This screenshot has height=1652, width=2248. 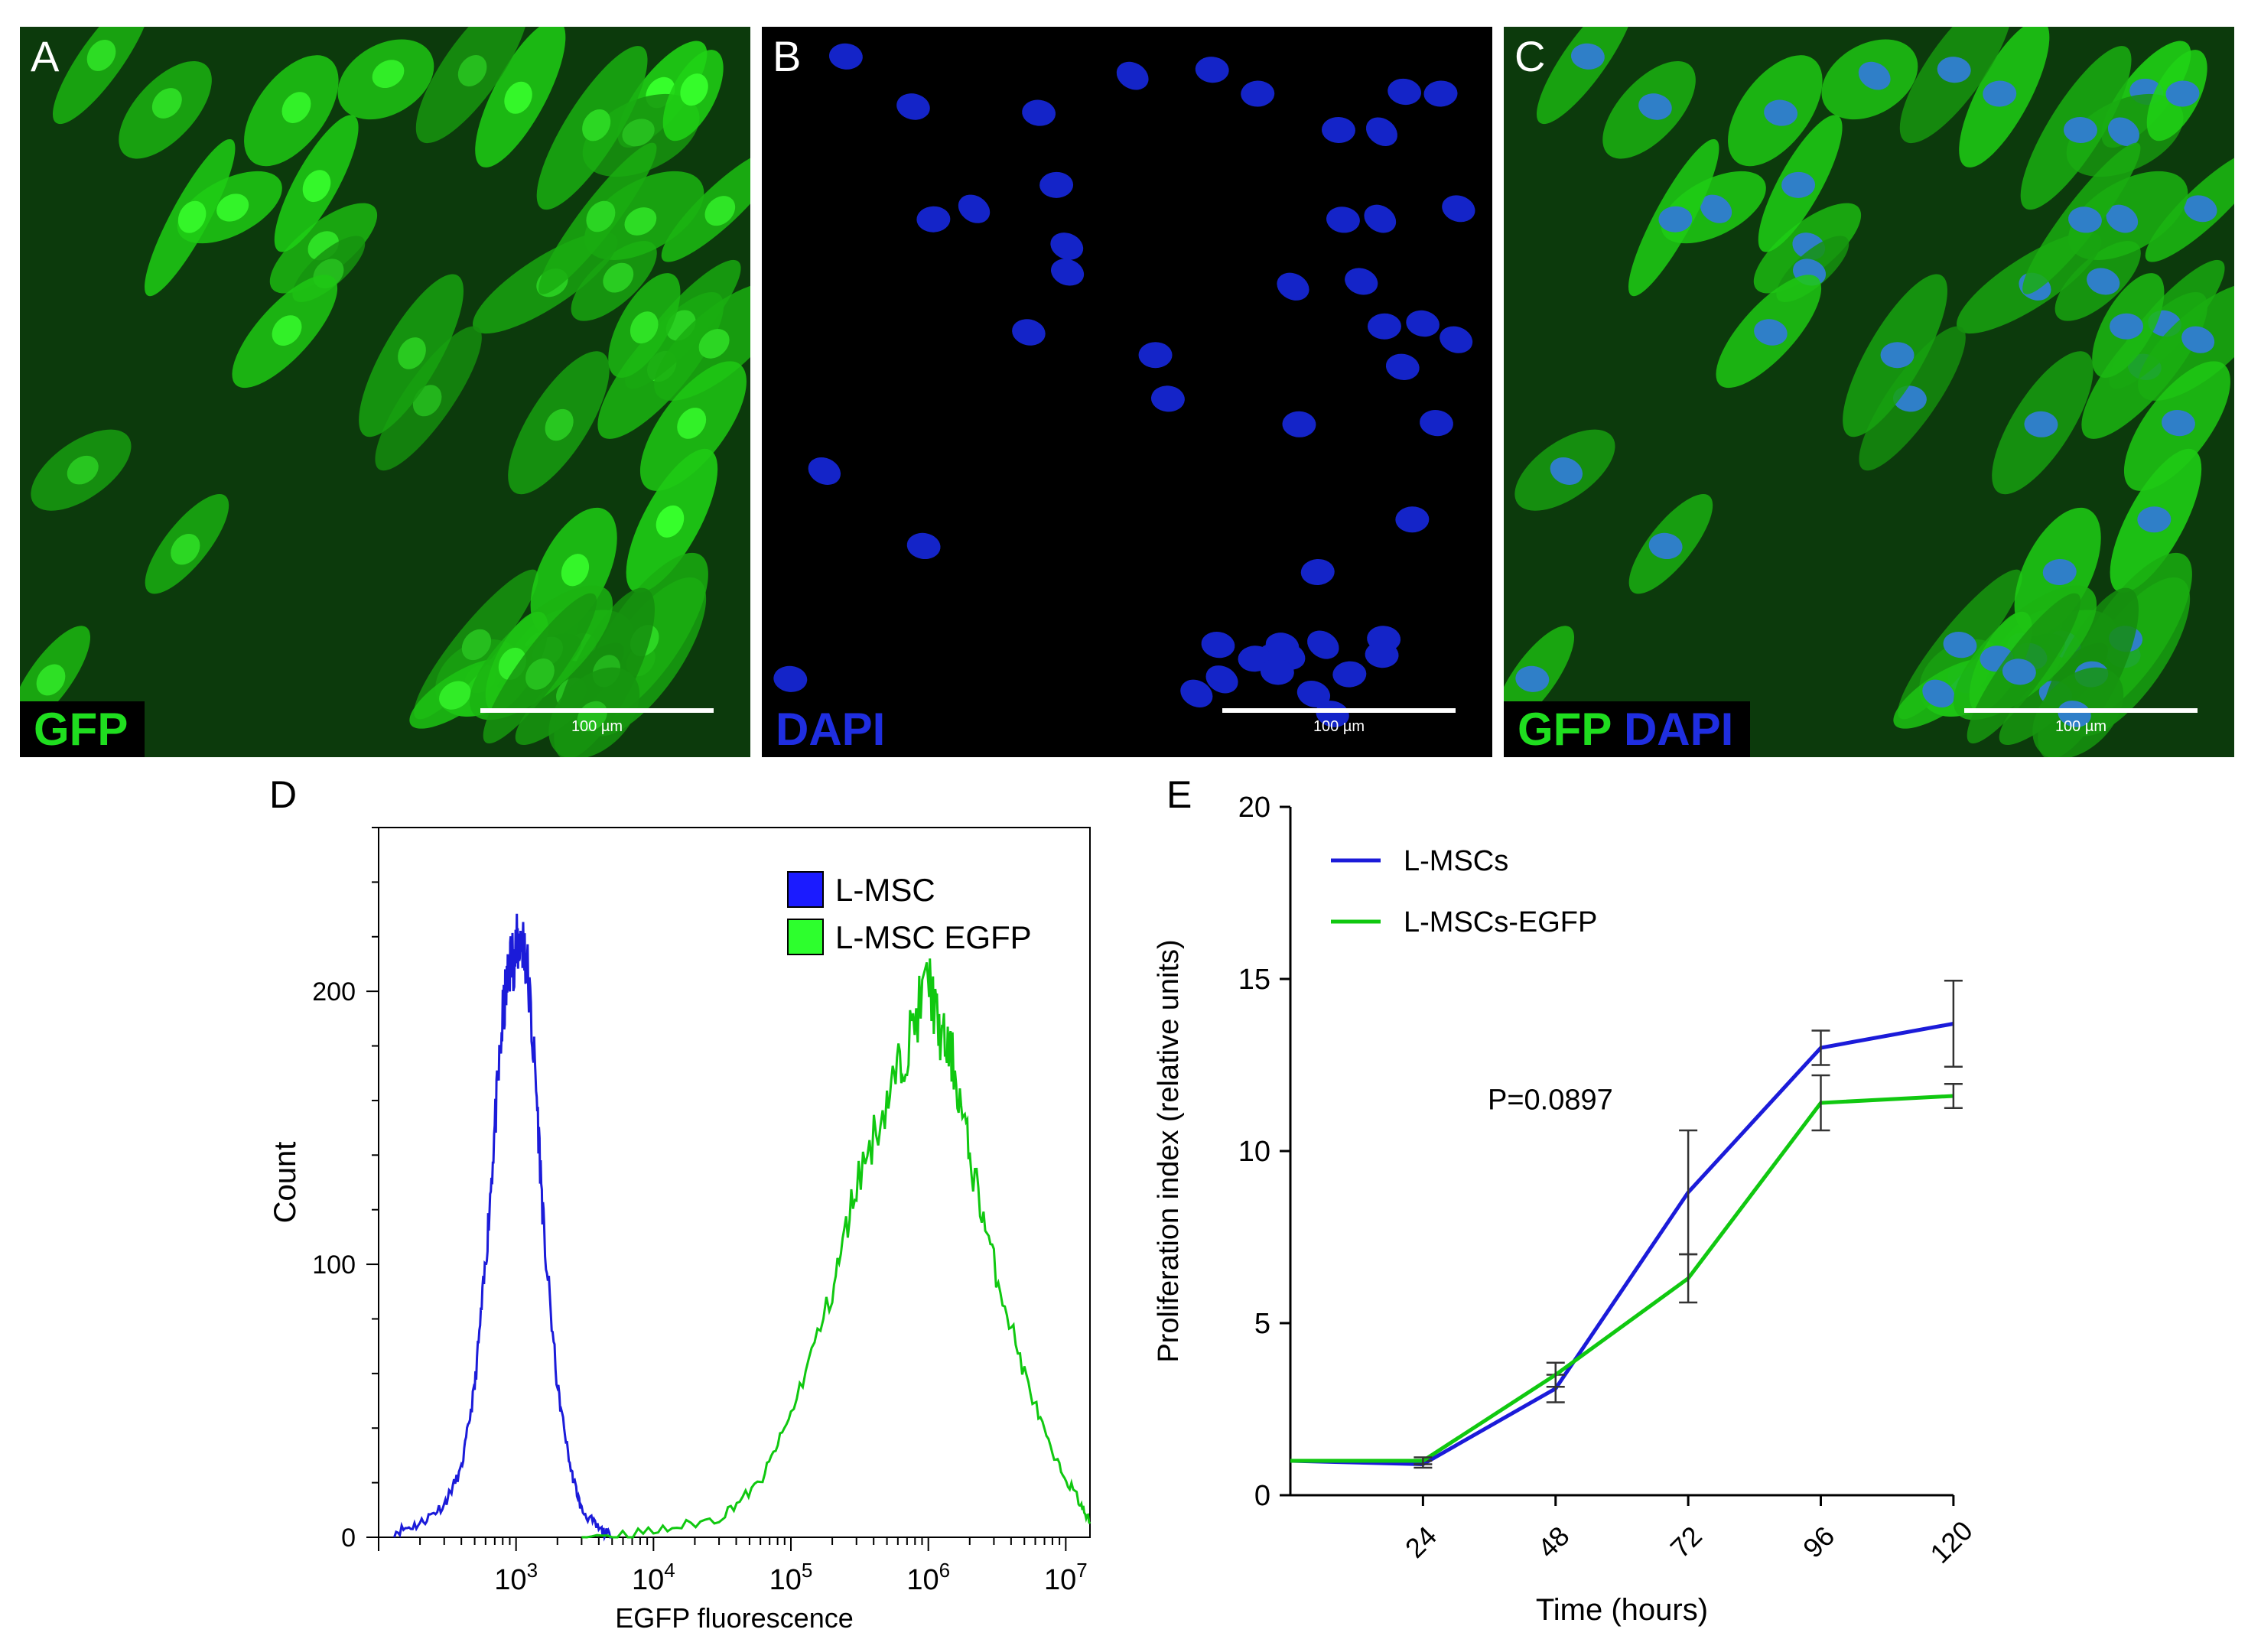 I want to click on x-tick-label: 96, so click(x=1819, y=1542).